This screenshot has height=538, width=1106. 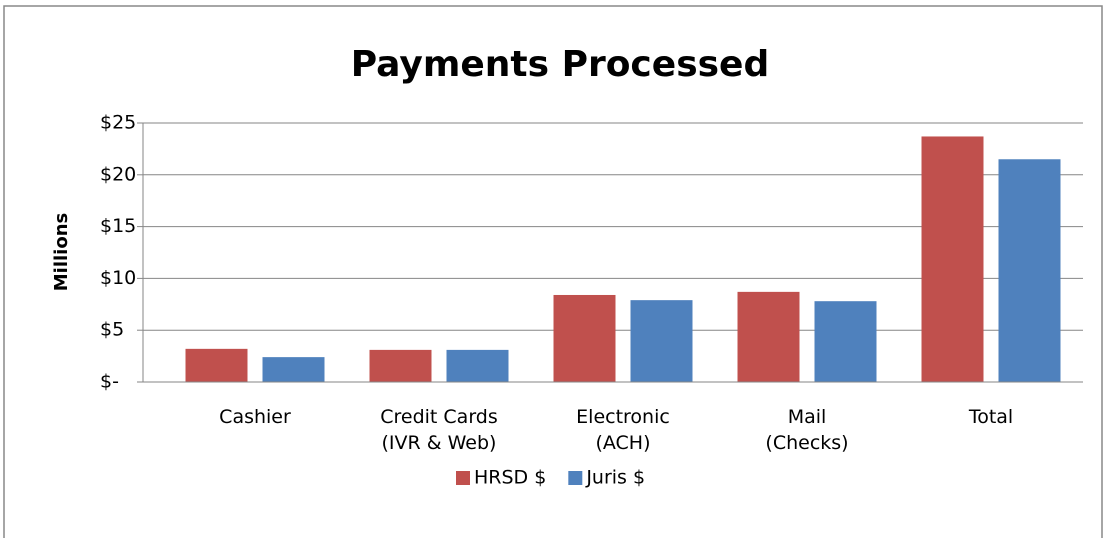 What do you see at coordinates (560, 64) in the screenshot?
I see `chart-title: Payments Processed` at bounding box center [560, 64].